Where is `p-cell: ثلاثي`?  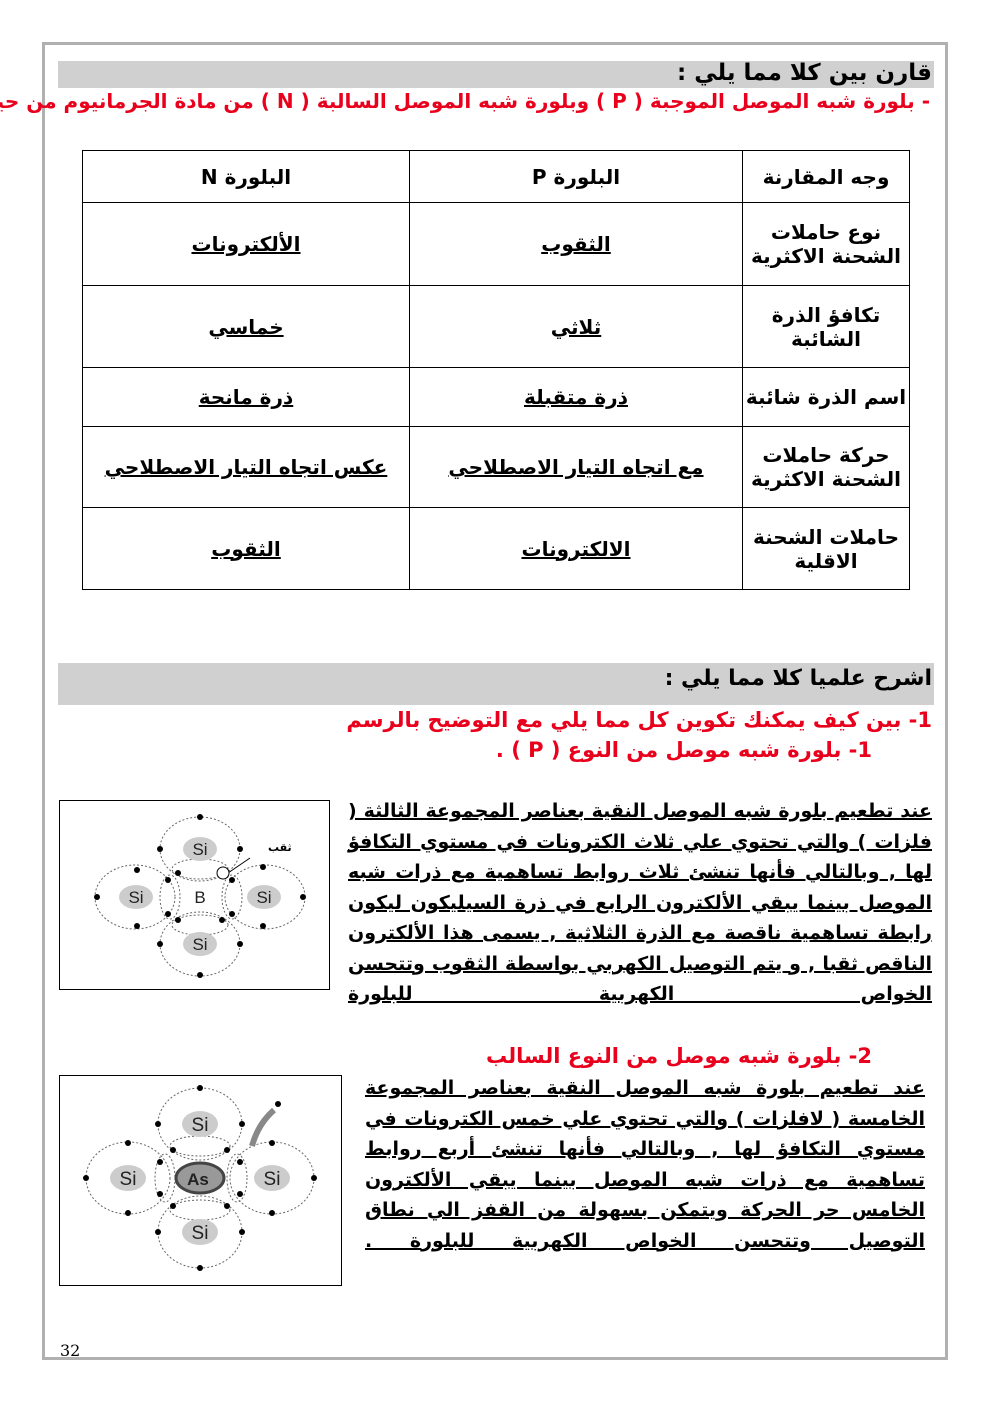 p-cell: ثلاثي is located at coordinates (576, 326).